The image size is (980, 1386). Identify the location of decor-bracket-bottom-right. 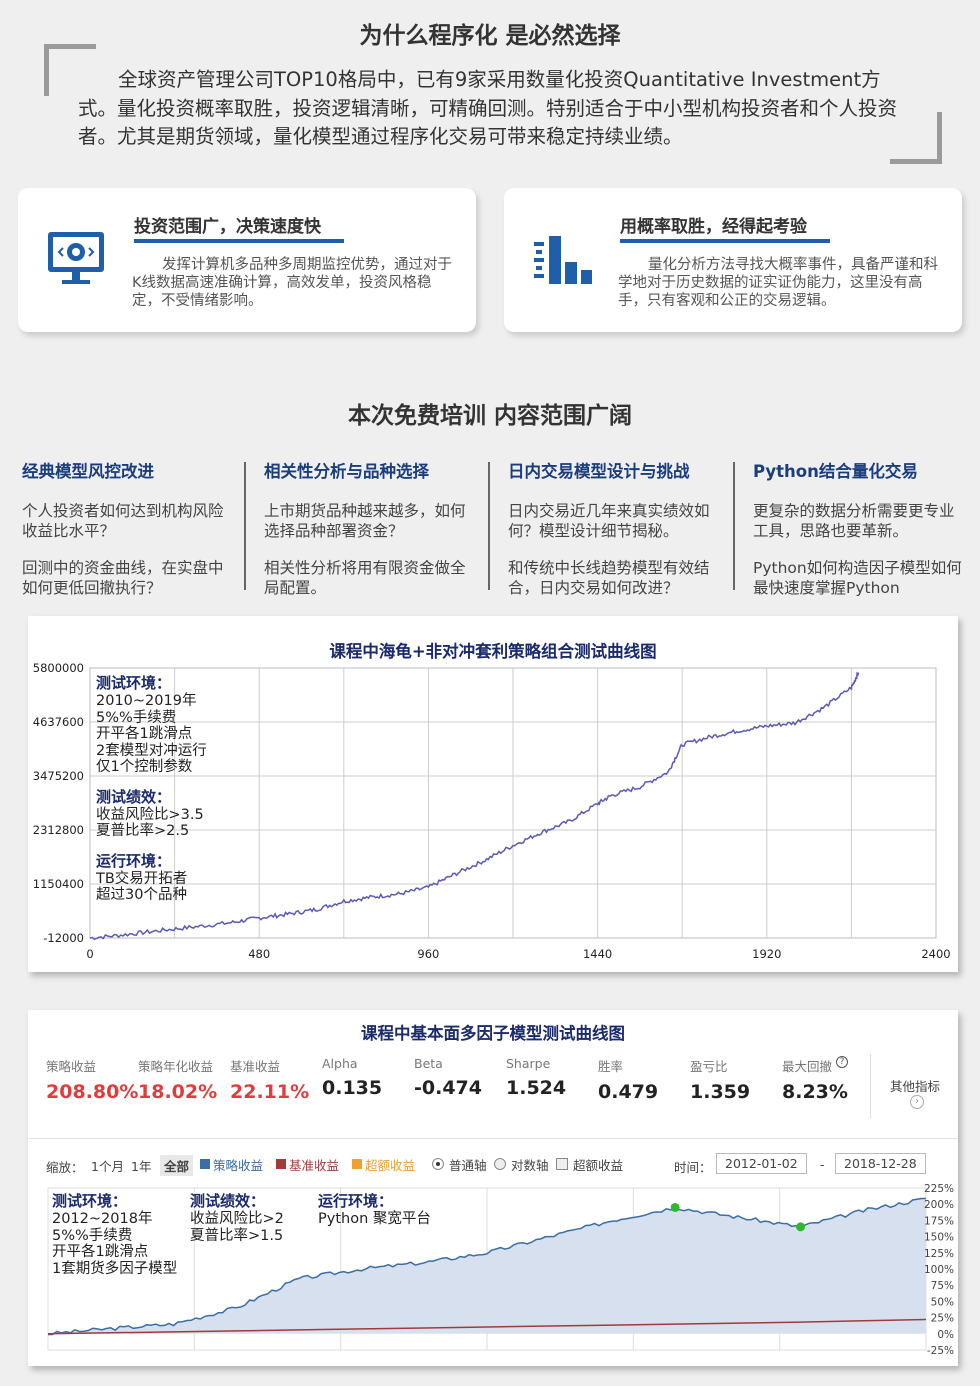
(916, 138).